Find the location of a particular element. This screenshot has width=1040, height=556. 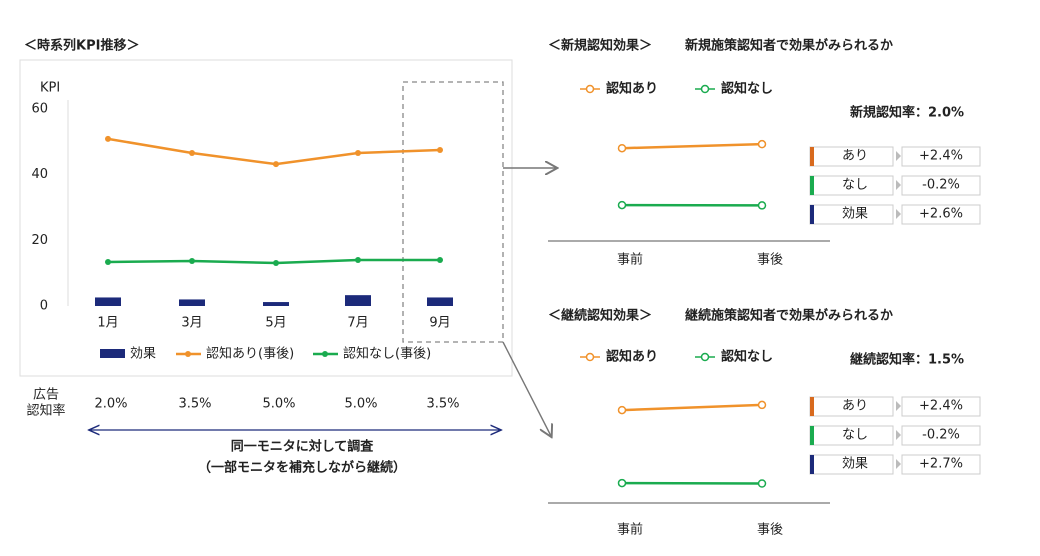

y-tick-label: 40 is located at coordinates (39, 174).